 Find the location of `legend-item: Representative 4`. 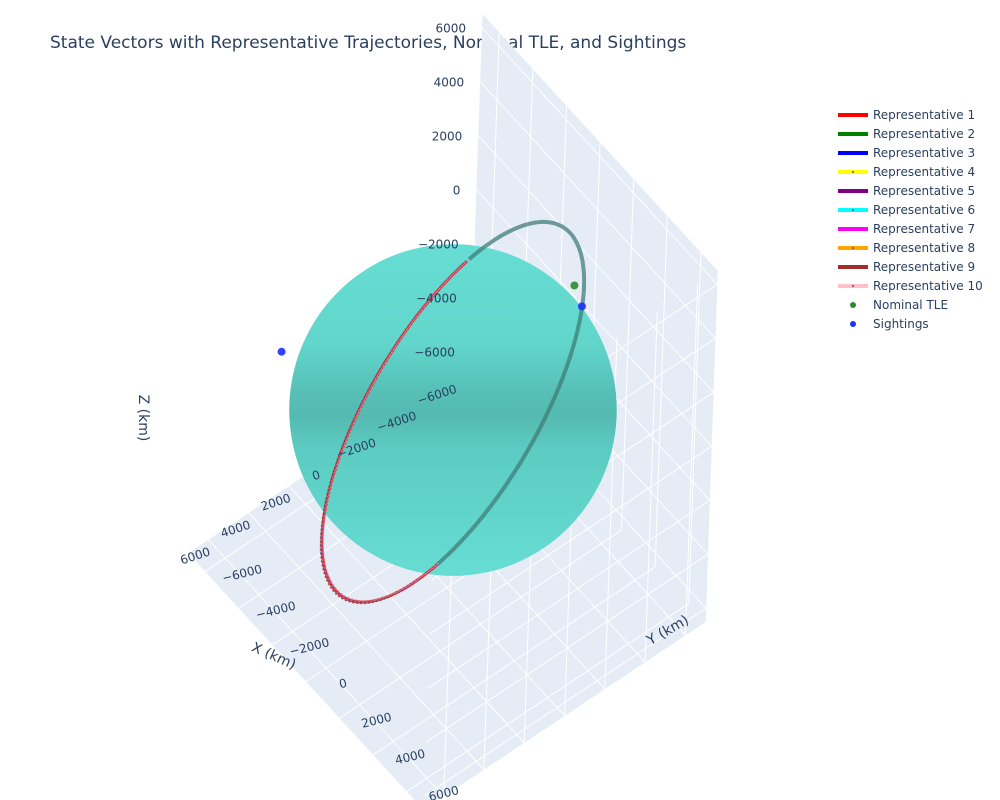

legend-item: Representative 4 is located at coordinates (916, 171).